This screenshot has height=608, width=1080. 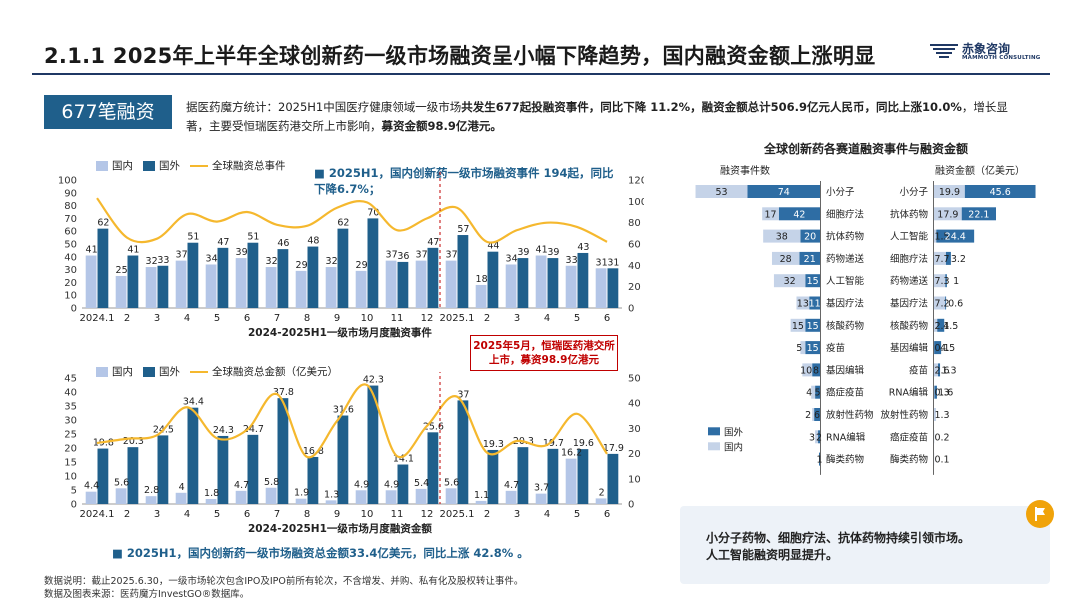 I want to click on right-label-domestic: 2.1, so click(x=941, y=326).